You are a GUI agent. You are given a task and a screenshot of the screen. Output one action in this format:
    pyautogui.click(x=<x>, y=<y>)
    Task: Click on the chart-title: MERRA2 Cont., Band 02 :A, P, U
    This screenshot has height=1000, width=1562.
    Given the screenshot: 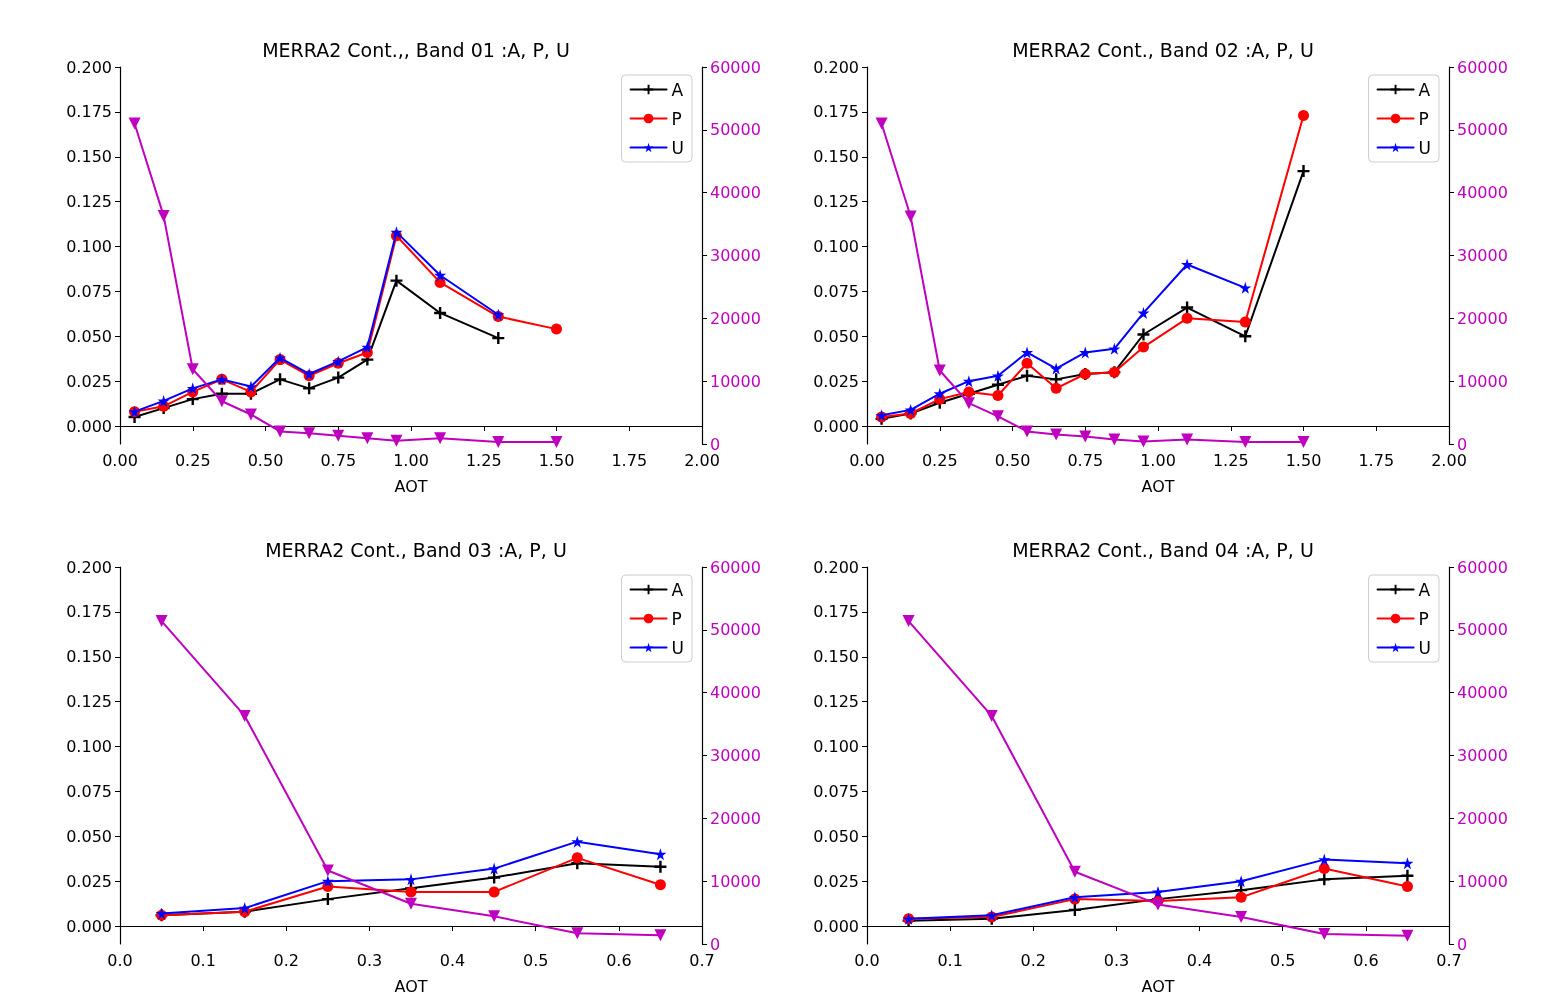 What is the action you would take?
    pyautogui.click(x=1163, y=49)
    